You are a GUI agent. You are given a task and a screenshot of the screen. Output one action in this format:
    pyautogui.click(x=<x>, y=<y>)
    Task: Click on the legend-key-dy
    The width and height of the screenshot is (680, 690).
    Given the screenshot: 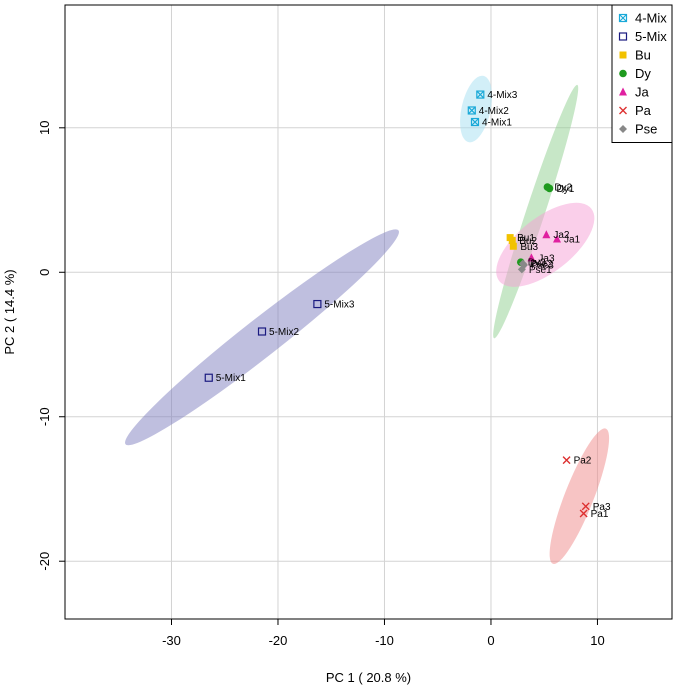 What is the action you would take?
    pyautogui.click(x=623, y=73)
    